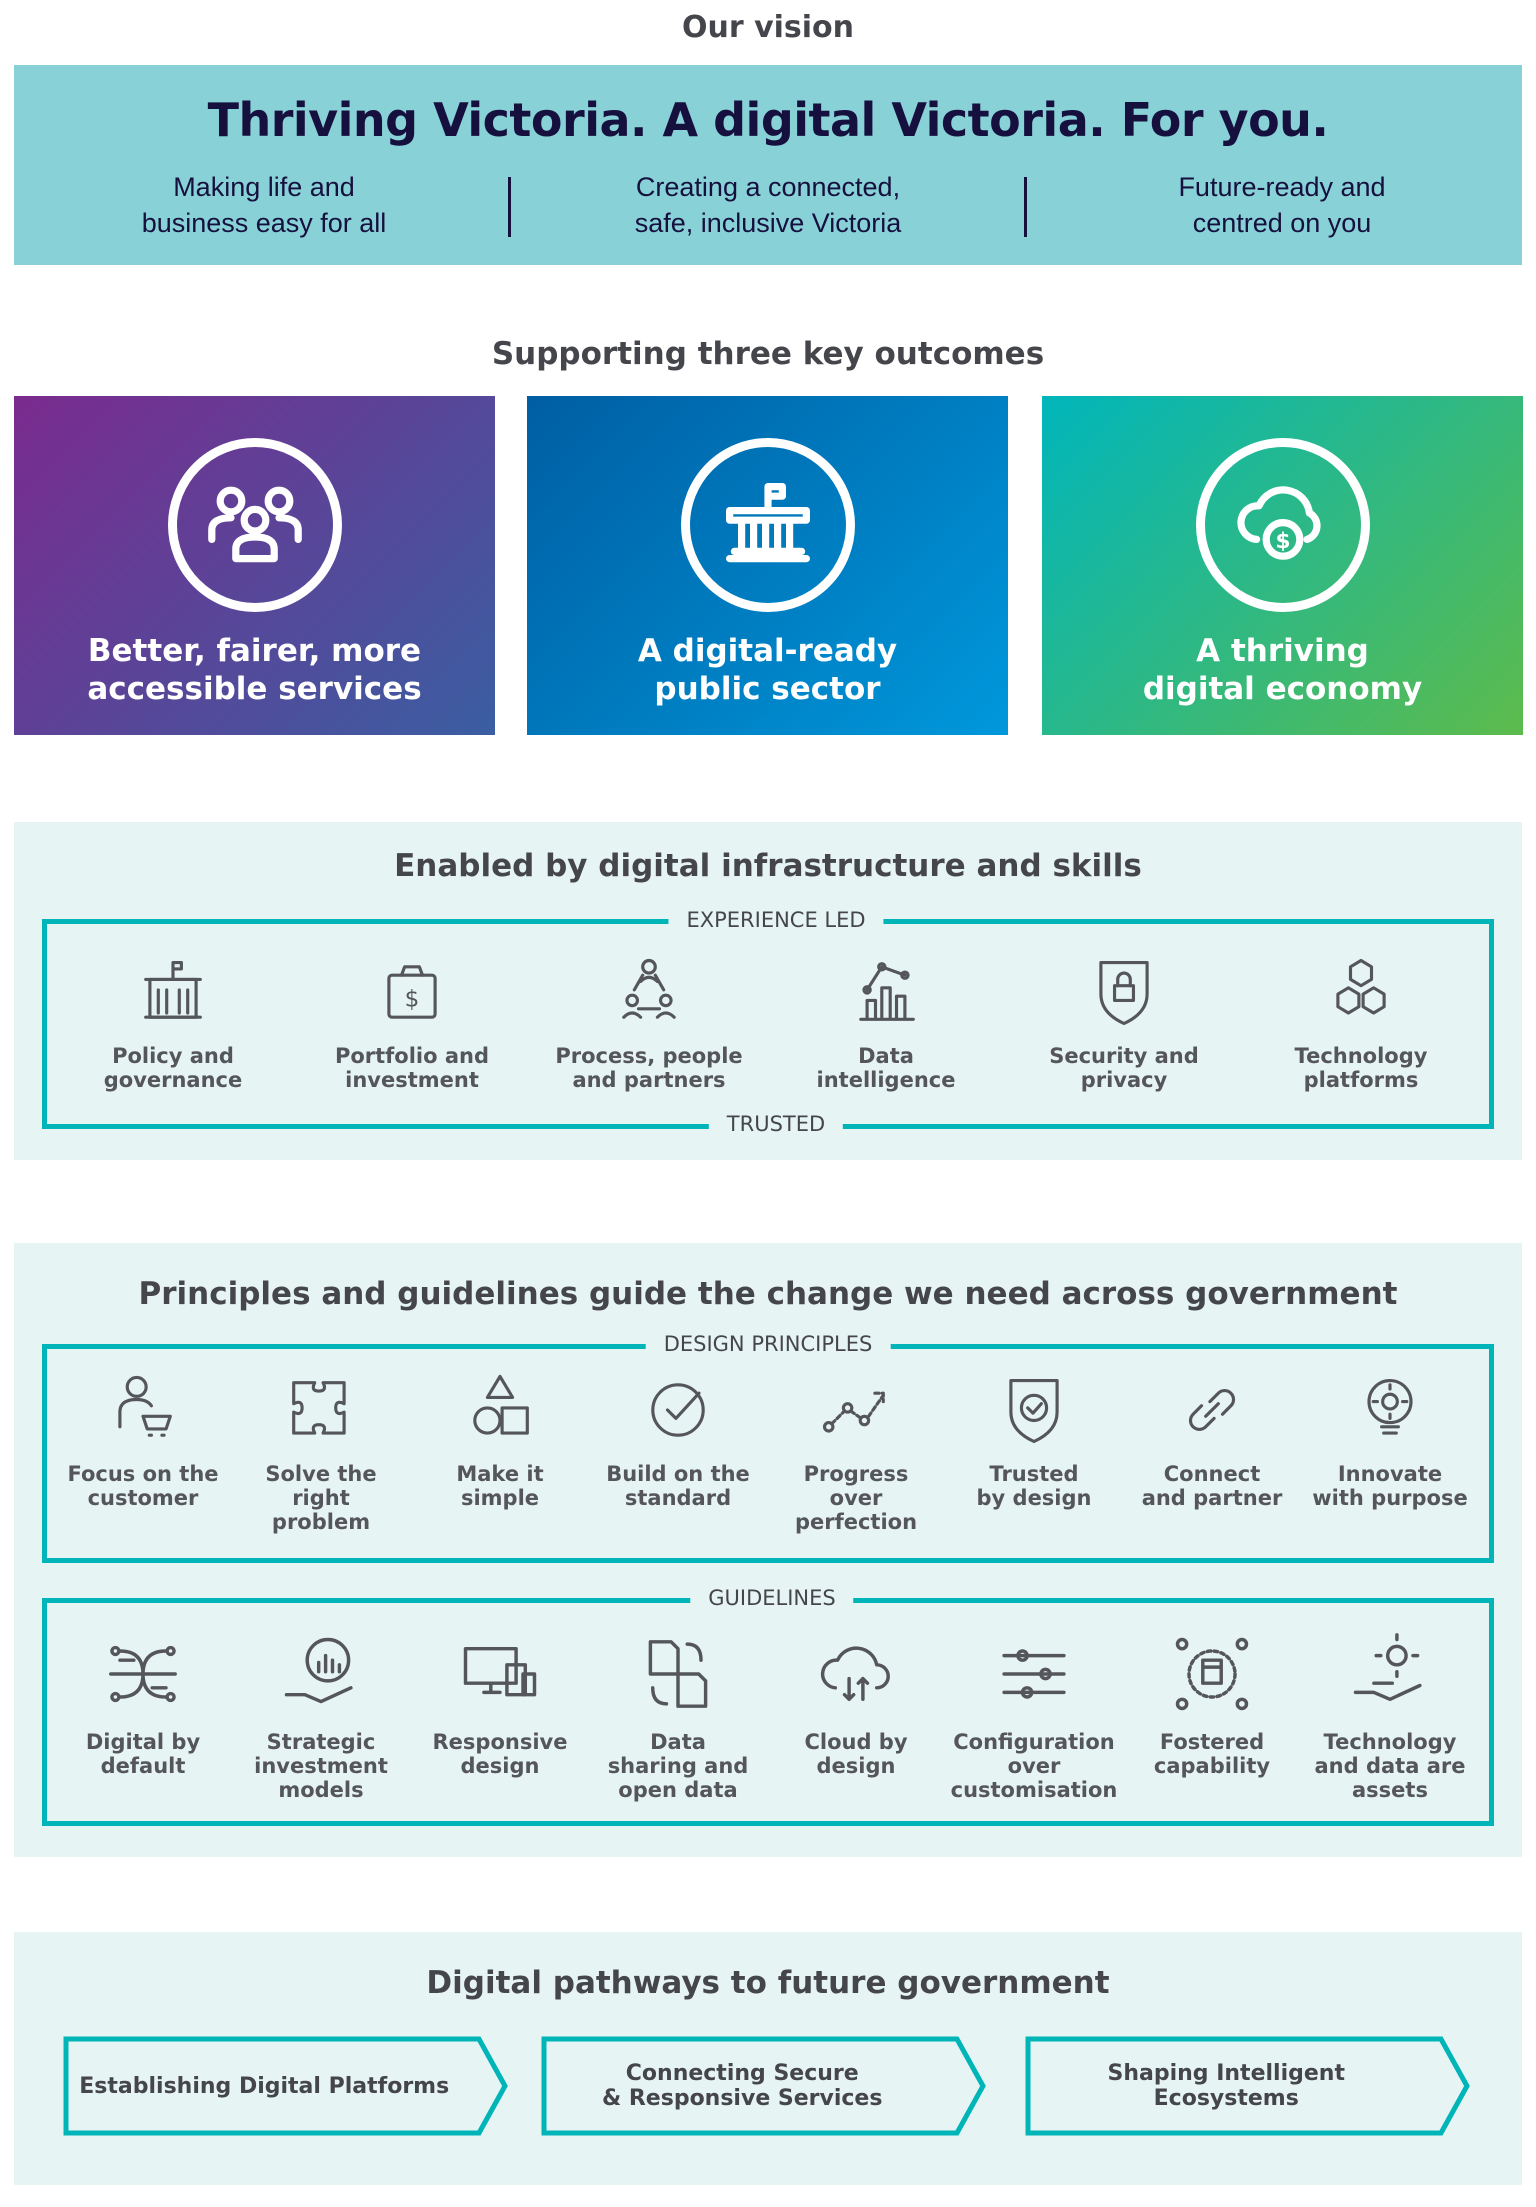 The height and width of the screenshot is (2207, 1536). I want to click on item-label: Digital by default, so click(143, 1754).